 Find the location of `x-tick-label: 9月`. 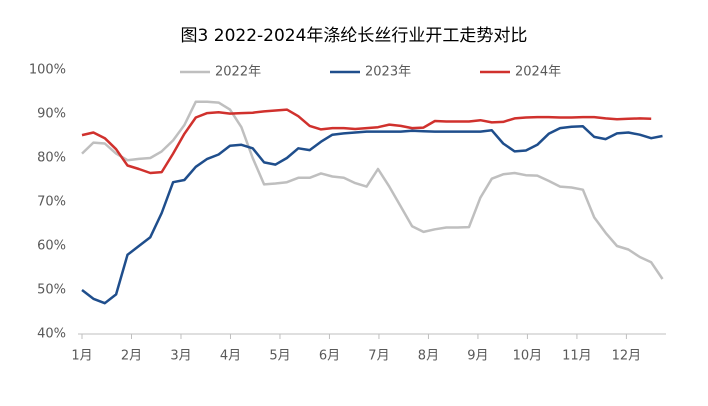

x-tick-label: 9月 is located at coordinates (477, 356).